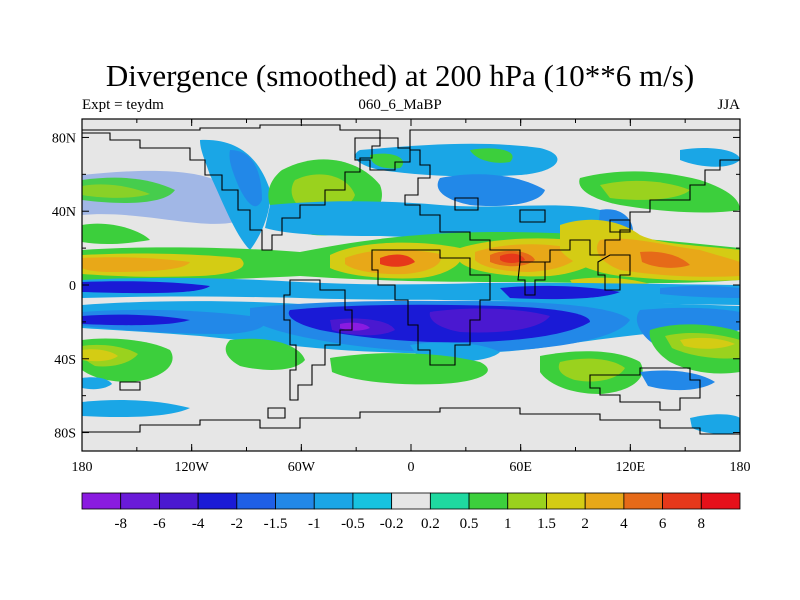 Image resolution: width=800 pixels, height=600 pixels. Describe the element at coordinates (430, 524) in the screenshot. I see `colorbar-label: 0.2` at that location.